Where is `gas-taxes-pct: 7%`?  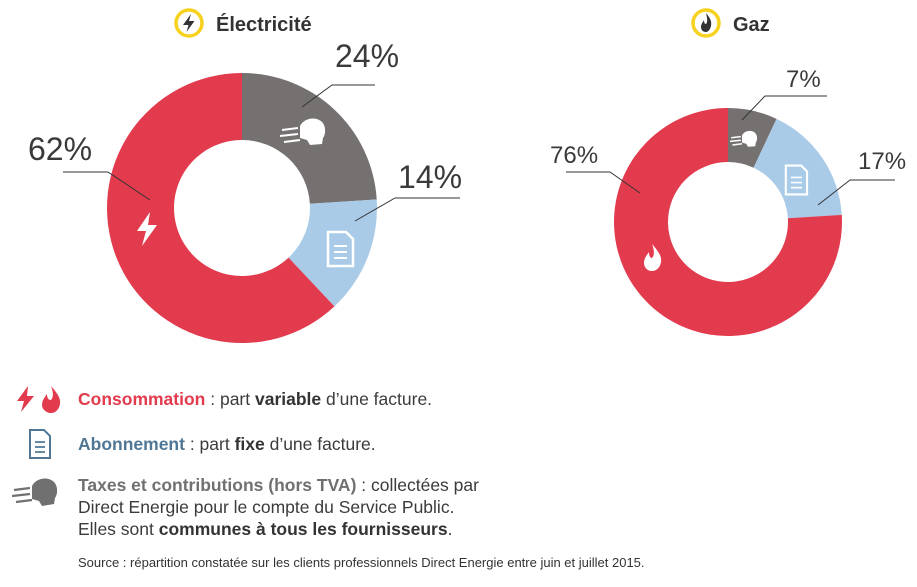 gas-taxes-pct: 7% is located at coordinates (803, 79).